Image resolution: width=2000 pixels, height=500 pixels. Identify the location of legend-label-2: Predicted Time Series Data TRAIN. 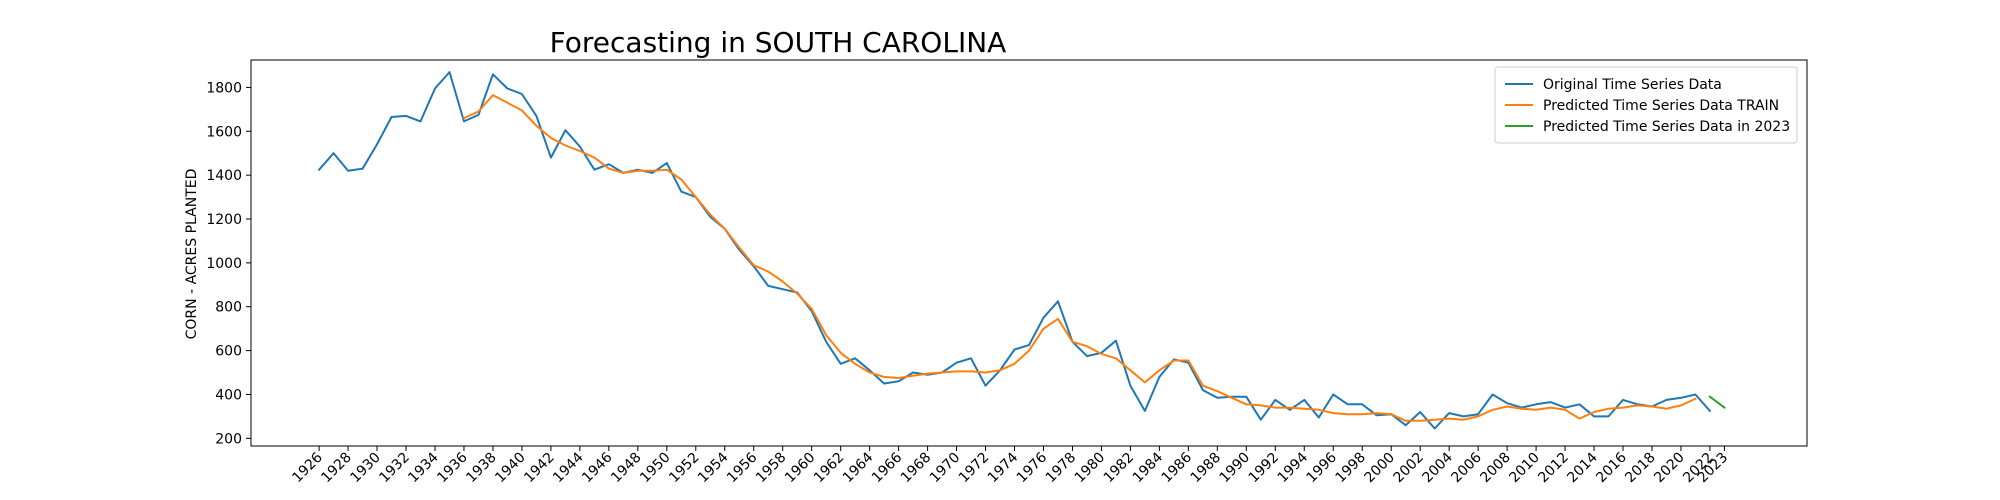
(1661, 106).